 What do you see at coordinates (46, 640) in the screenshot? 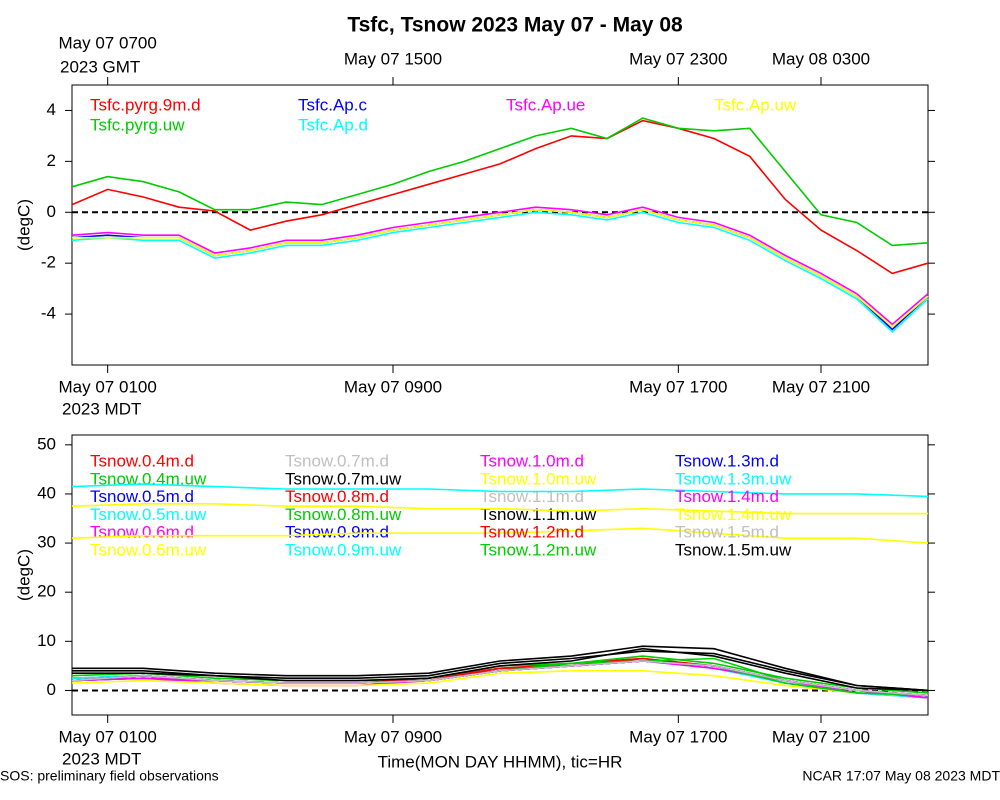
I see `y-tick-label: 10` at bounding box center [46, 640].